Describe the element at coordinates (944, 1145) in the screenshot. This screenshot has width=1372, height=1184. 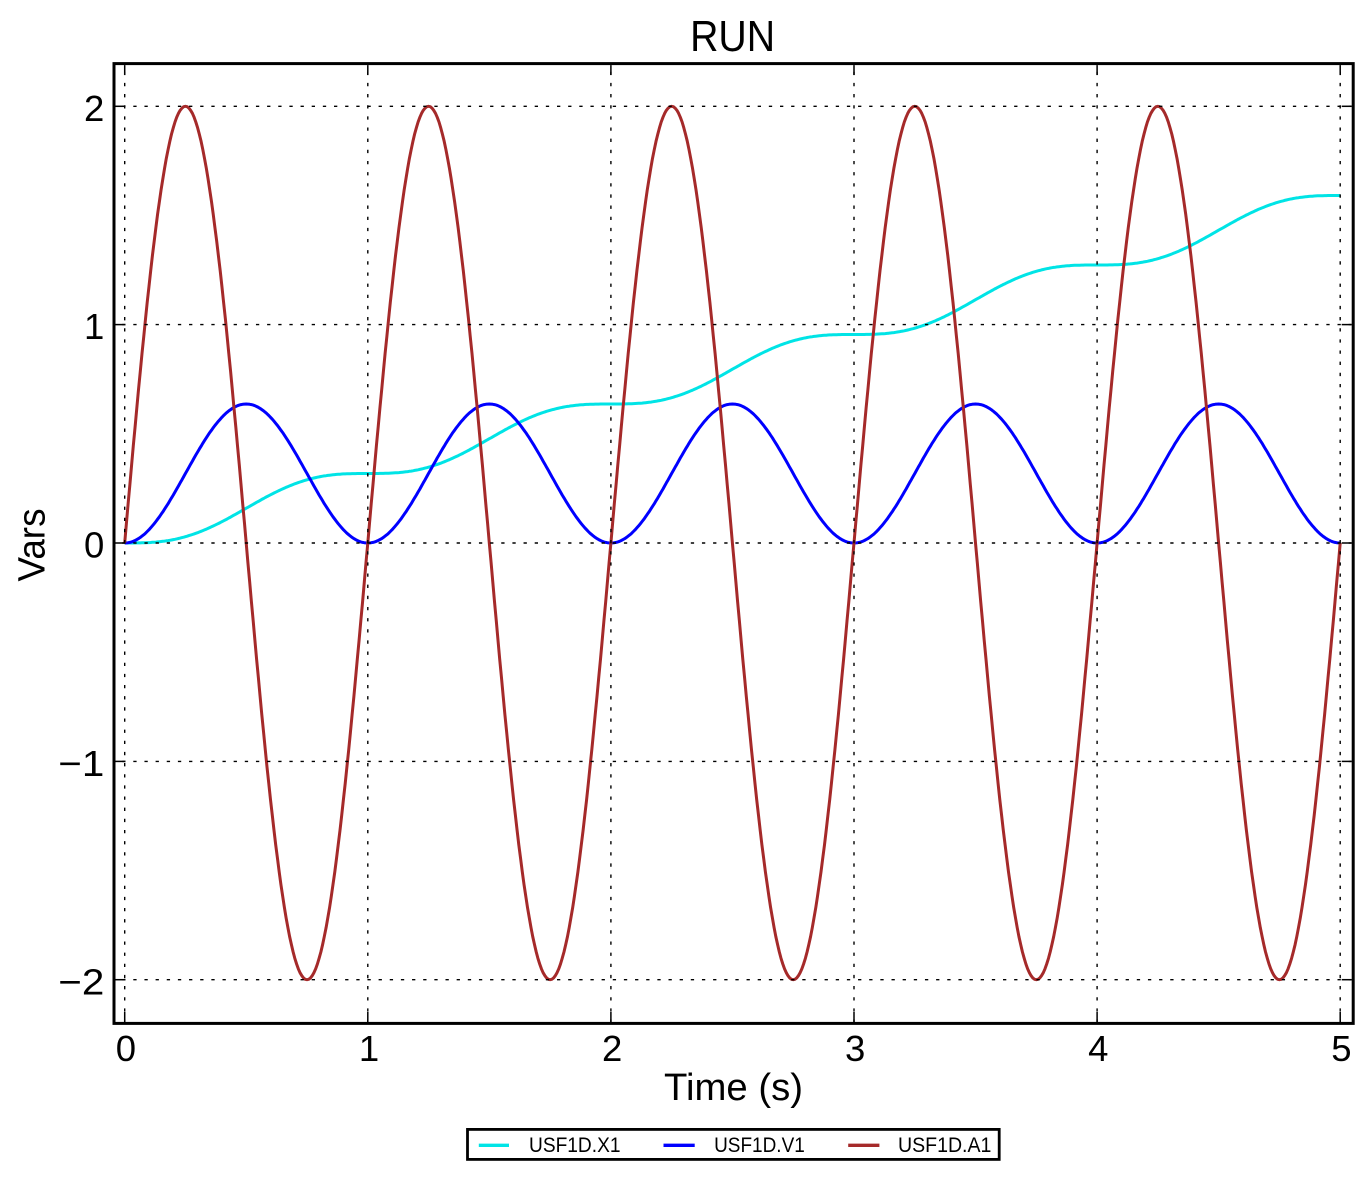
I see `svg-text: USF1D.A1` at that location.